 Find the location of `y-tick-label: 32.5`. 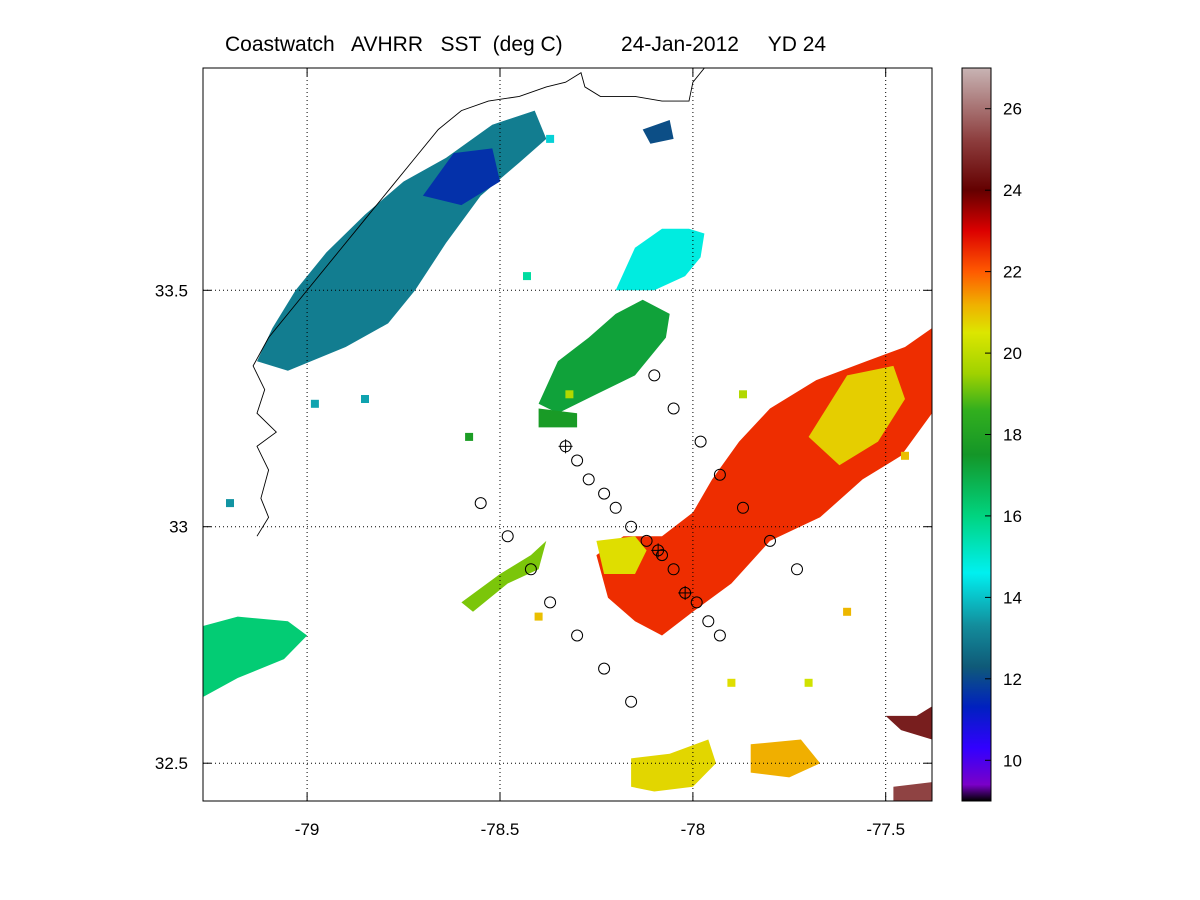

y-tick-label: 32.5 is located at coordinates (171, 763).